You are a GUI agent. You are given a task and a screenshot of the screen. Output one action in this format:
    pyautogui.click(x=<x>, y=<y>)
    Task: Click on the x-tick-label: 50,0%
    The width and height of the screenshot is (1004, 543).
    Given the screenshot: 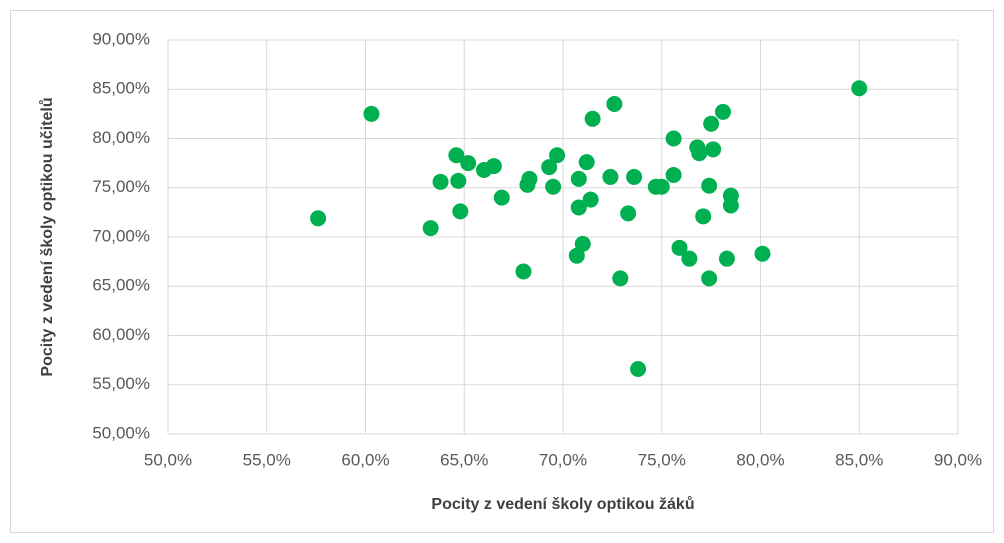 What is the action you would take?
    pyautogui.click(x=168, y=459)
    